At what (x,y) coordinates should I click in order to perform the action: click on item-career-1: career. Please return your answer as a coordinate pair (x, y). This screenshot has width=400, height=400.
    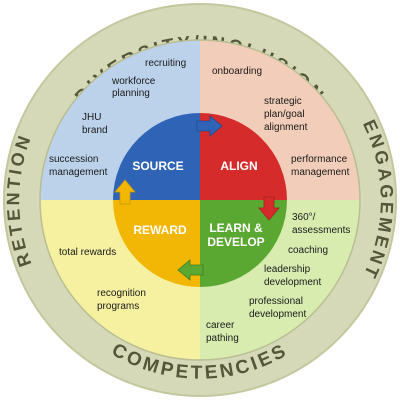
    Looking at the image, I should click on (220, 325).